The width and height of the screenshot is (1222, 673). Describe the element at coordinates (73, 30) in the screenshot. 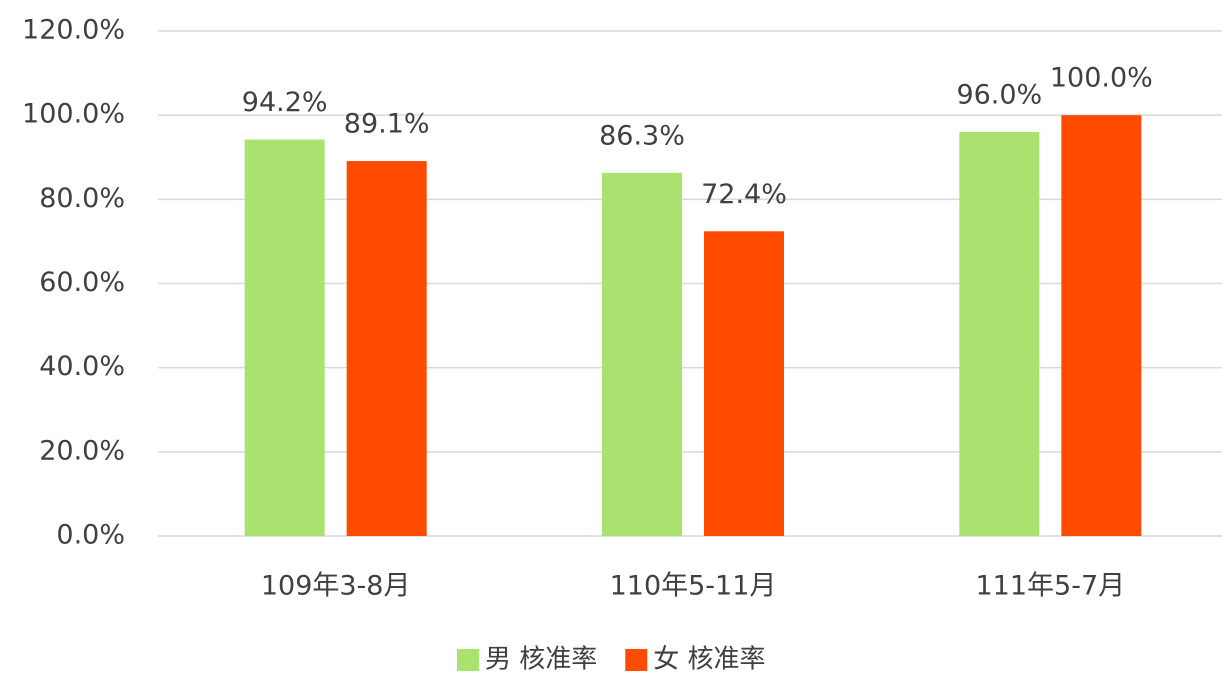

I see `y-tick-label: 120.0%` at that location.